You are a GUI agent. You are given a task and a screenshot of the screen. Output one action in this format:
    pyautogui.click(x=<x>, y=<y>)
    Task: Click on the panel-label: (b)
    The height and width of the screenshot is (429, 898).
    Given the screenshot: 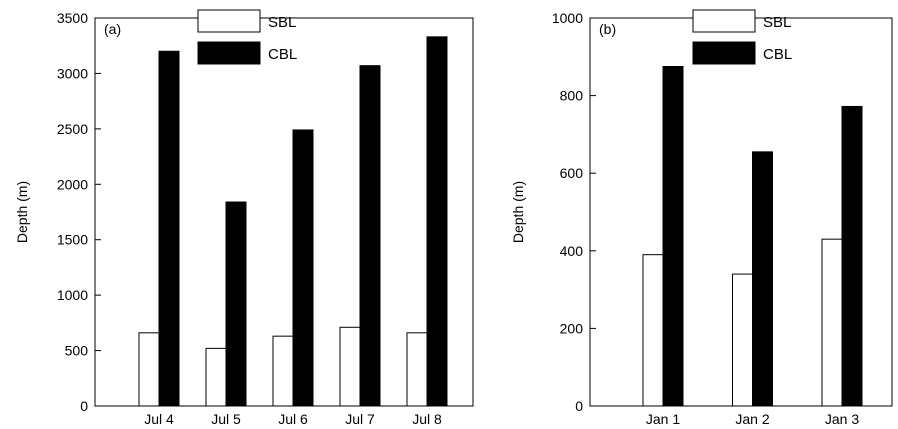 What is the action you would take?
    pyautogui.click(x=607, y=29)
    